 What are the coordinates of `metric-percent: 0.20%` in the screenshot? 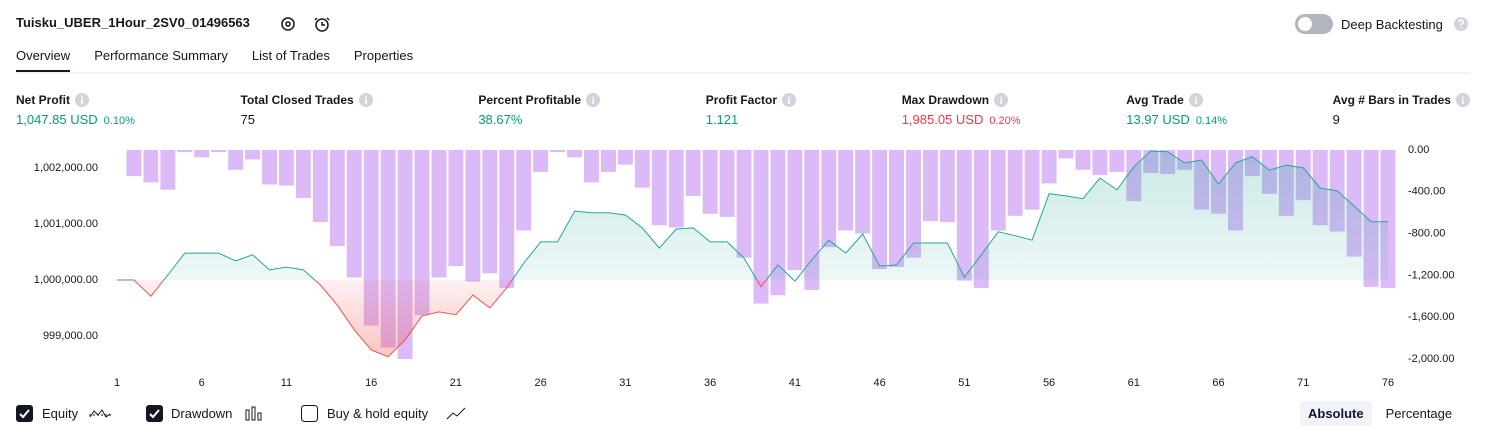 It's located at (1005, 121).